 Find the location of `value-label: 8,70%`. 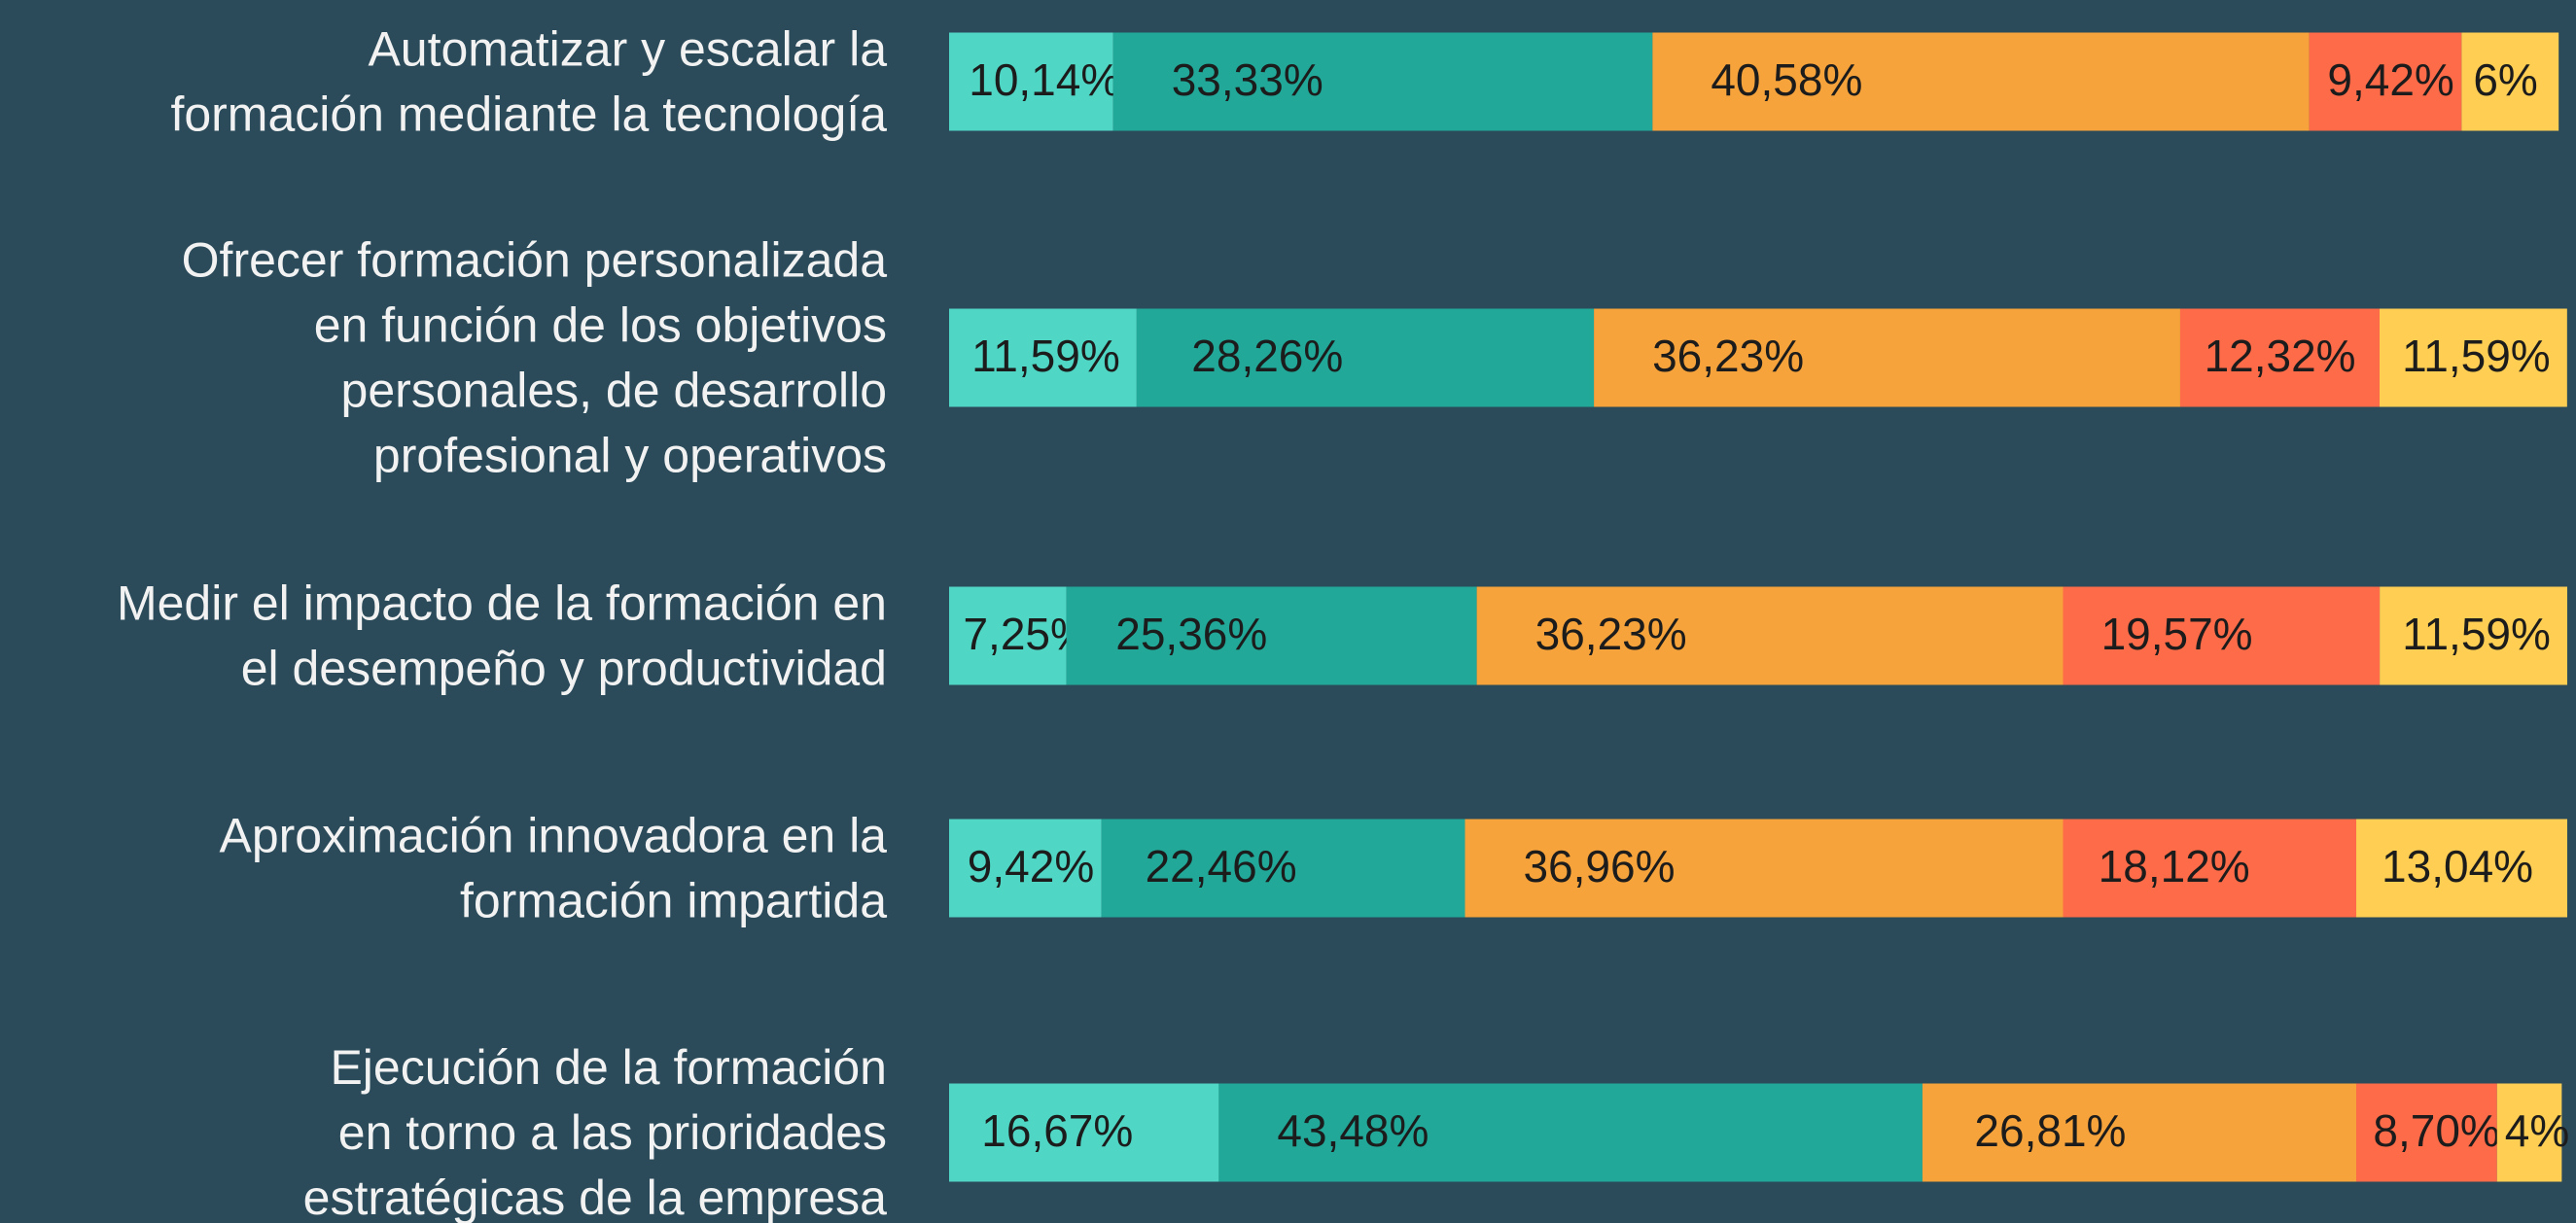

value-label: 8,70% is located at coordinates (2436, 1130).